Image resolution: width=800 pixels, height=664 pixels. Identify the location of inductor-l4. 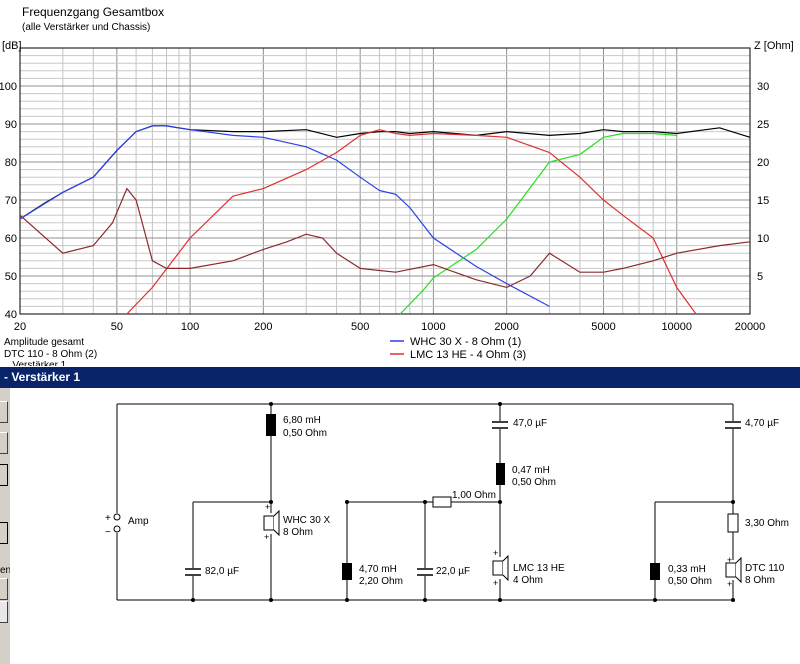
(655, 571).